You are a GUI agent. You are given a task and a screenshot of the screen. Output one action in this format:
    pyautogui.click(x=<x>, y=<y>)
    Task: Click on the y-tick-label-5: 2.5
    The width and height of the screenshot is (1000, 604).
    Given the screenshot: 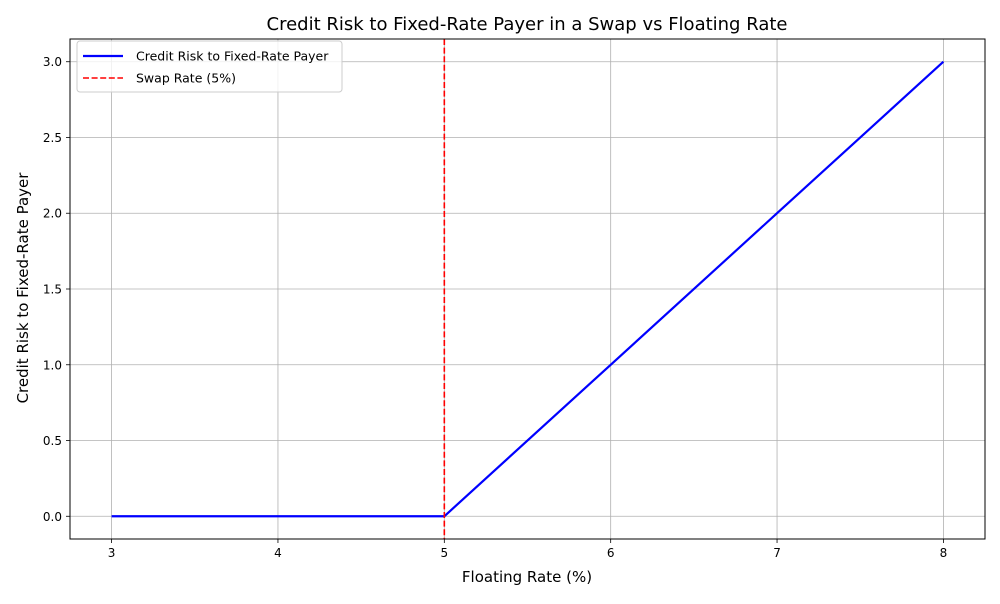 What is the action you would take?
    pyautogui.click(x=52, y=138)
    